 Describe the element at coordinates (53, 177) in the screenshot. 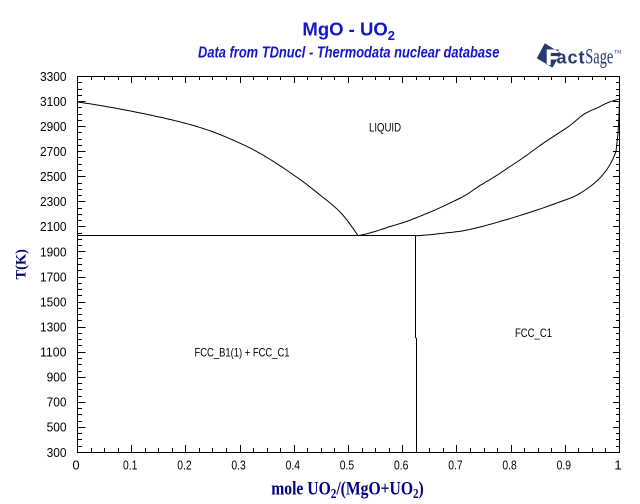

I see `svg-text: 2500` at that location.